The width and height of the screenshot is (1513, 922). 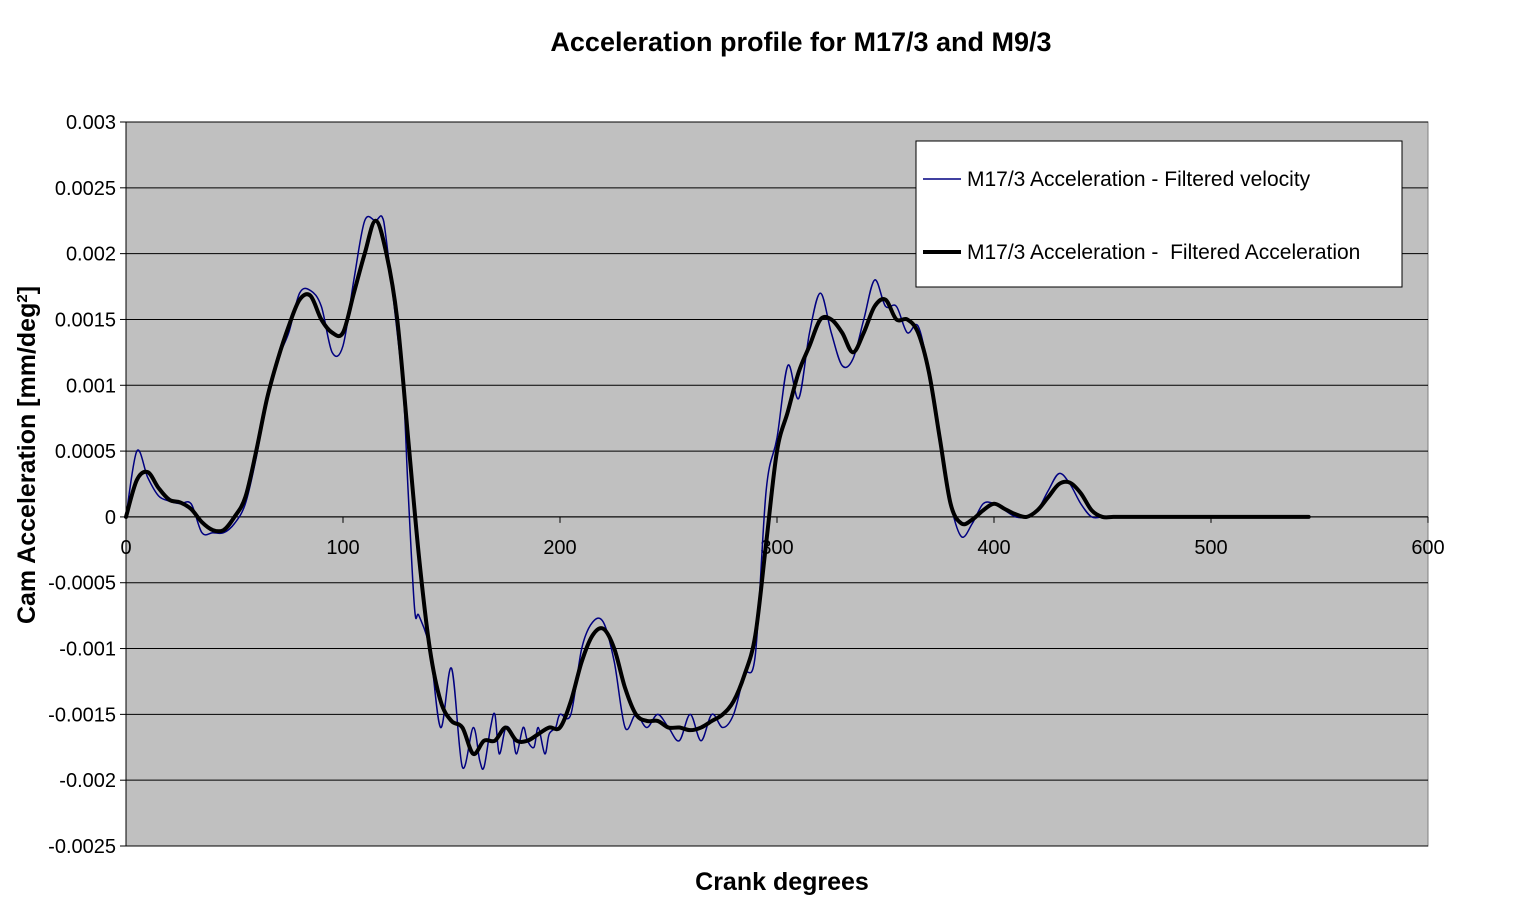 I want to click on y-axis-title: Cam Acceleration [mm/deg2], so click(x=27, y=455).